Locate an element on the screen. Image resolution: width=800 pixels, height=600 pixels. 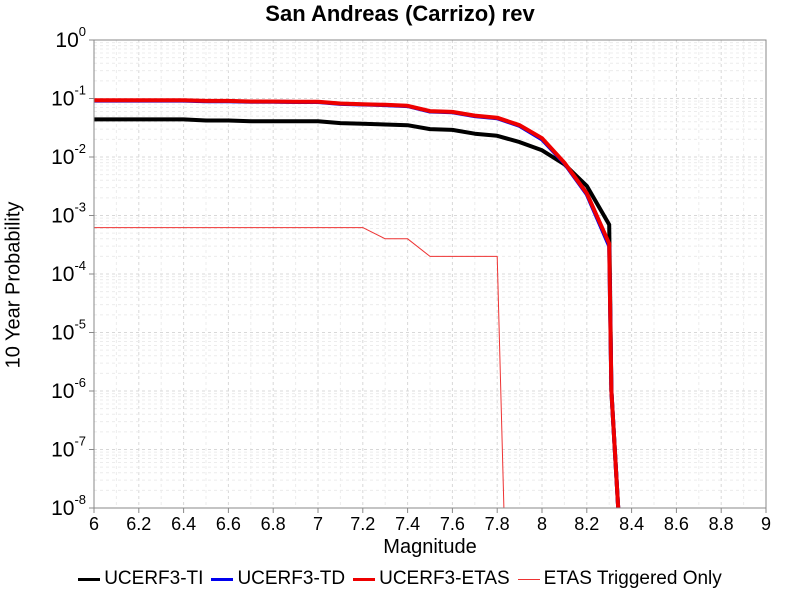
legend-swatch-etas-triggered-only is located at coordinates (528, 579).